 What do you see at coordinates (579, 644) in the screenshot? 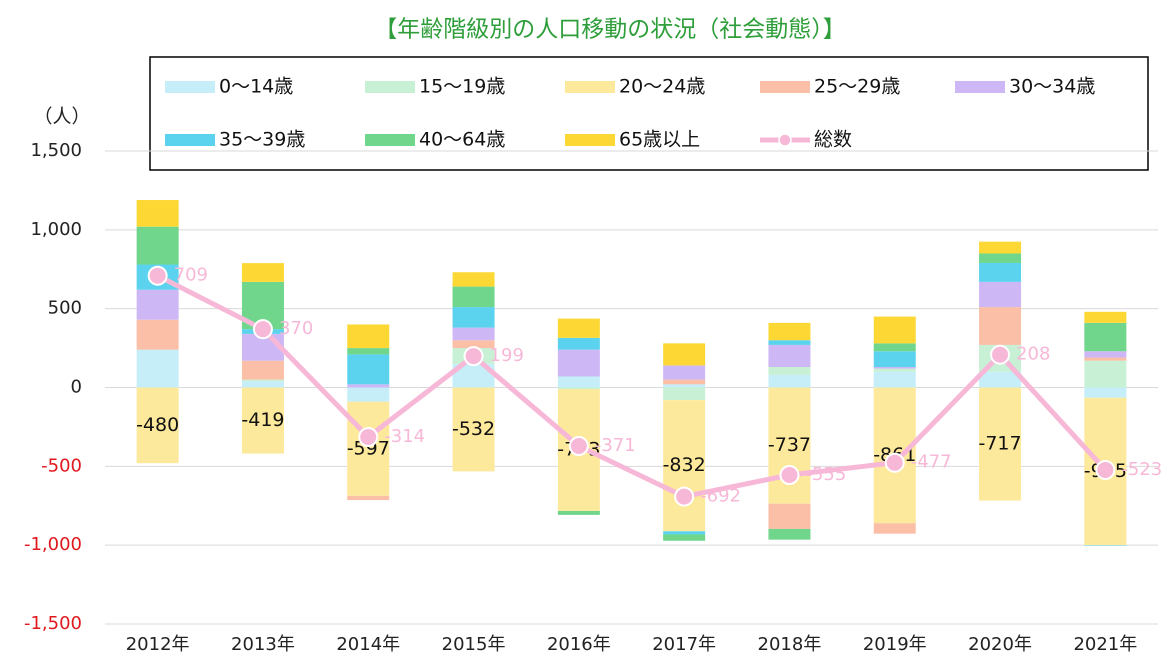
I see `x-tick-label: 2016年` at bounding box center [579, 644].